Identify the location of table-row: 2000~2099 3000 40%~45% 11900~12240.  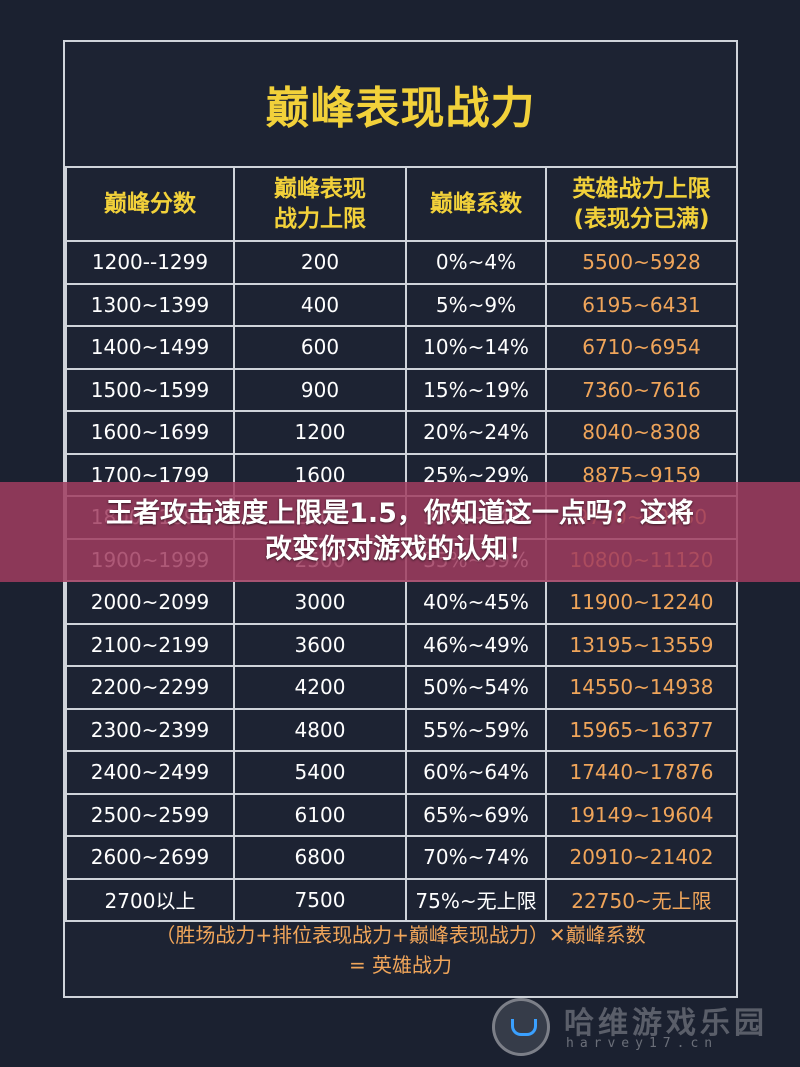
(401, 602).